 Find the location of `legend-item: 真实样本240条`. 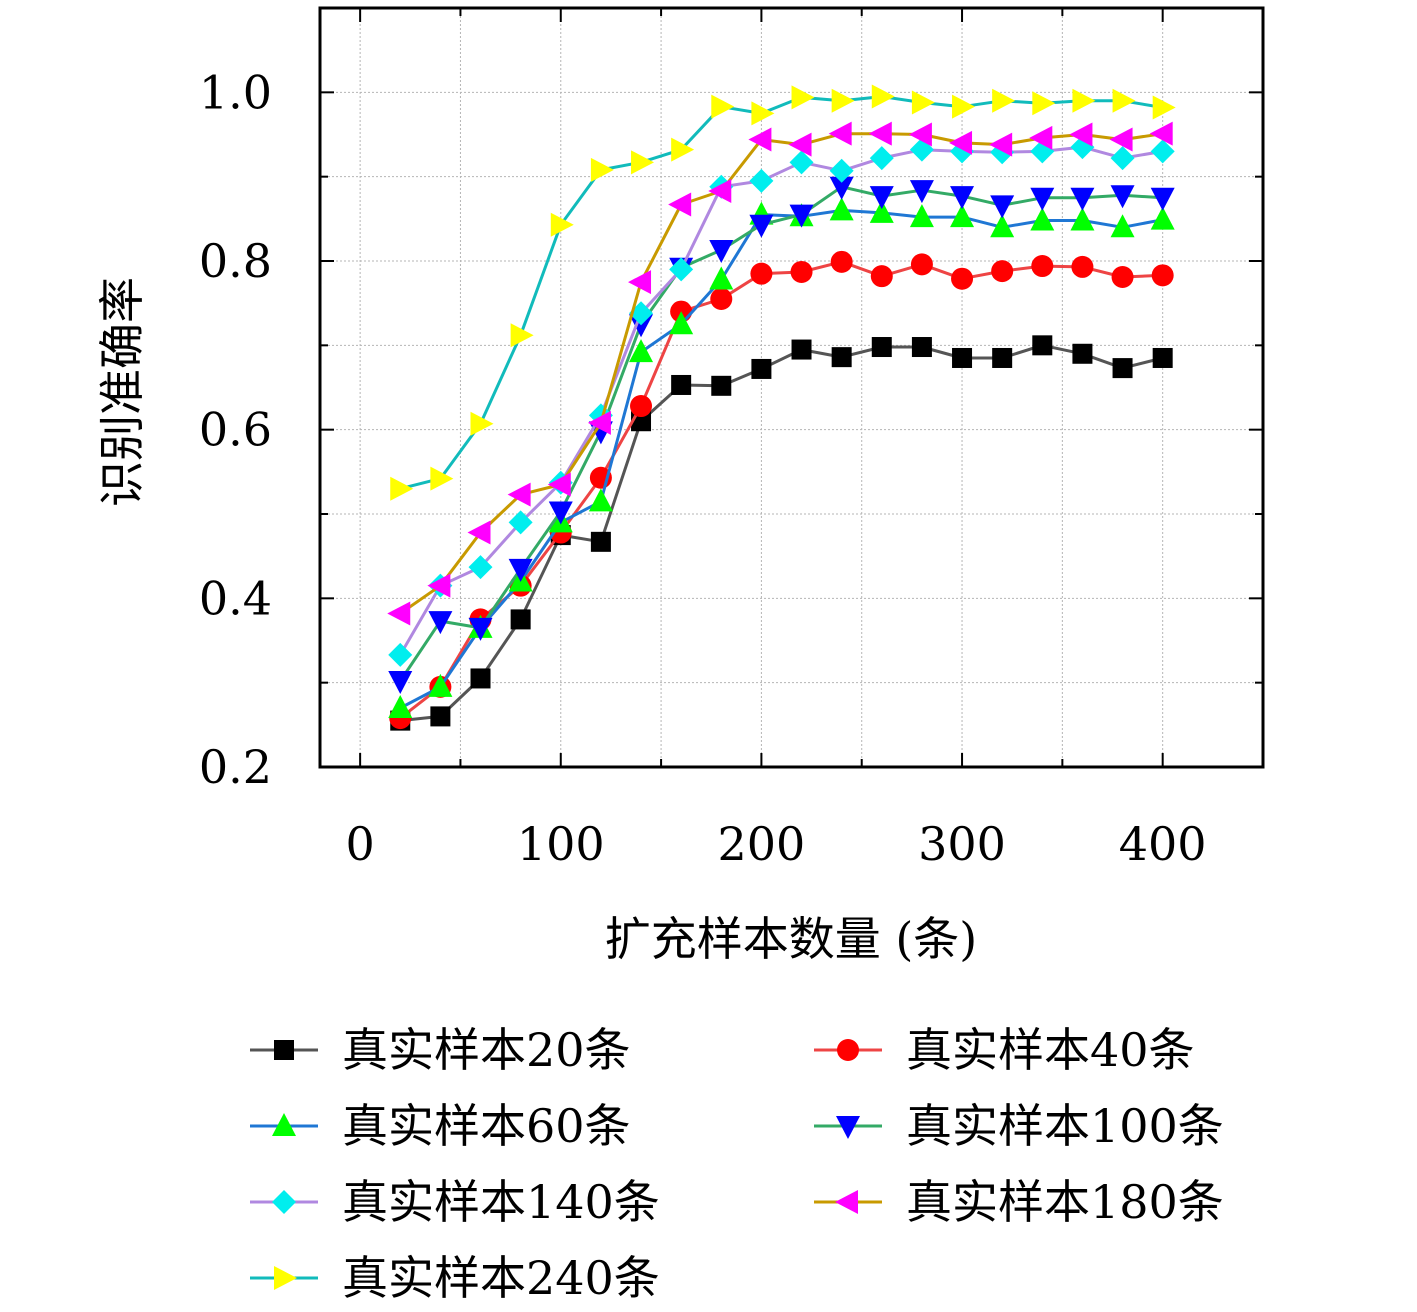

legend-item: 真实样本240条 is located at coordinates (455, 1278).